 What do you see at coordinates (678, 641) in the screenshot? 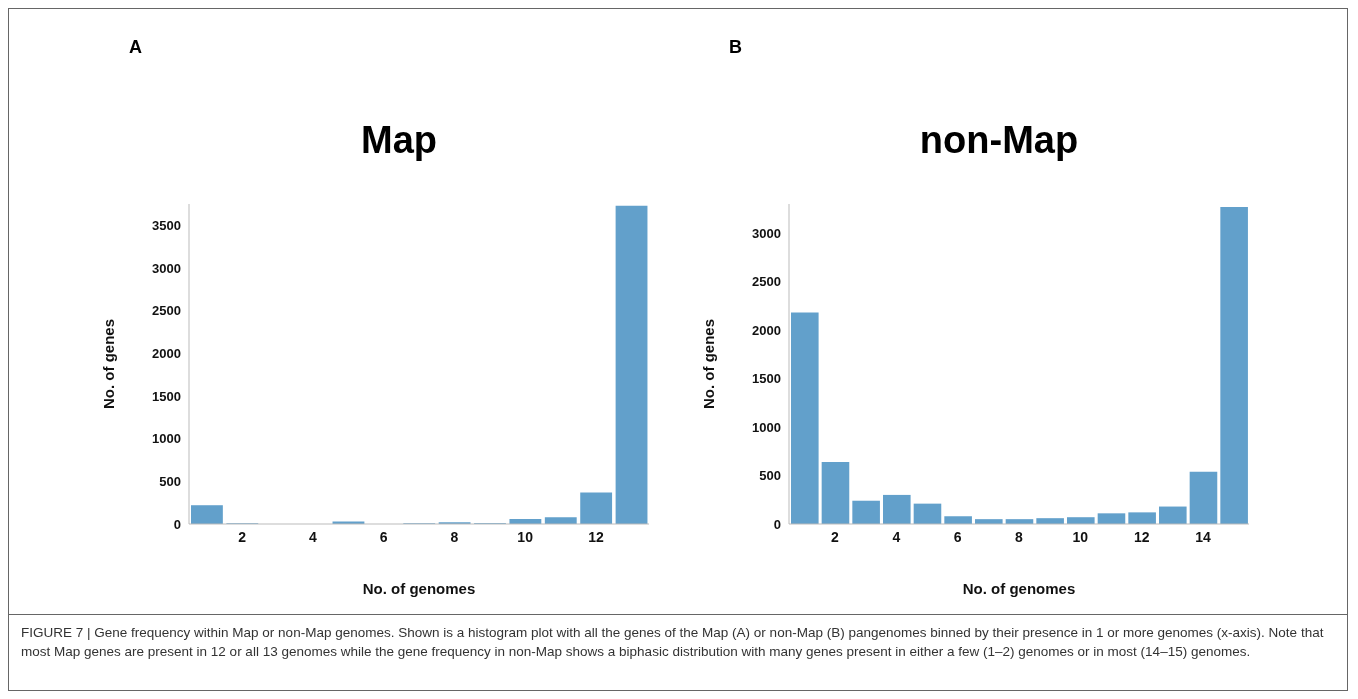
I see `caption: FIGURE 7 | Gene frequency within Map or non-Map genomes. Shown is a histogram plot with all the genes of the Map (A) or non-Map (B) pangenomes binned by their presence in 1 or more genomes (x-axis). Note that most Map genes are present in 12 or all 13 genomes while the gene frequency in non-Map shows a biphasic distribution with many genes present in either a few (1–2) genomes or in most (14–15) genomes.` at bounding box center [678, 641].